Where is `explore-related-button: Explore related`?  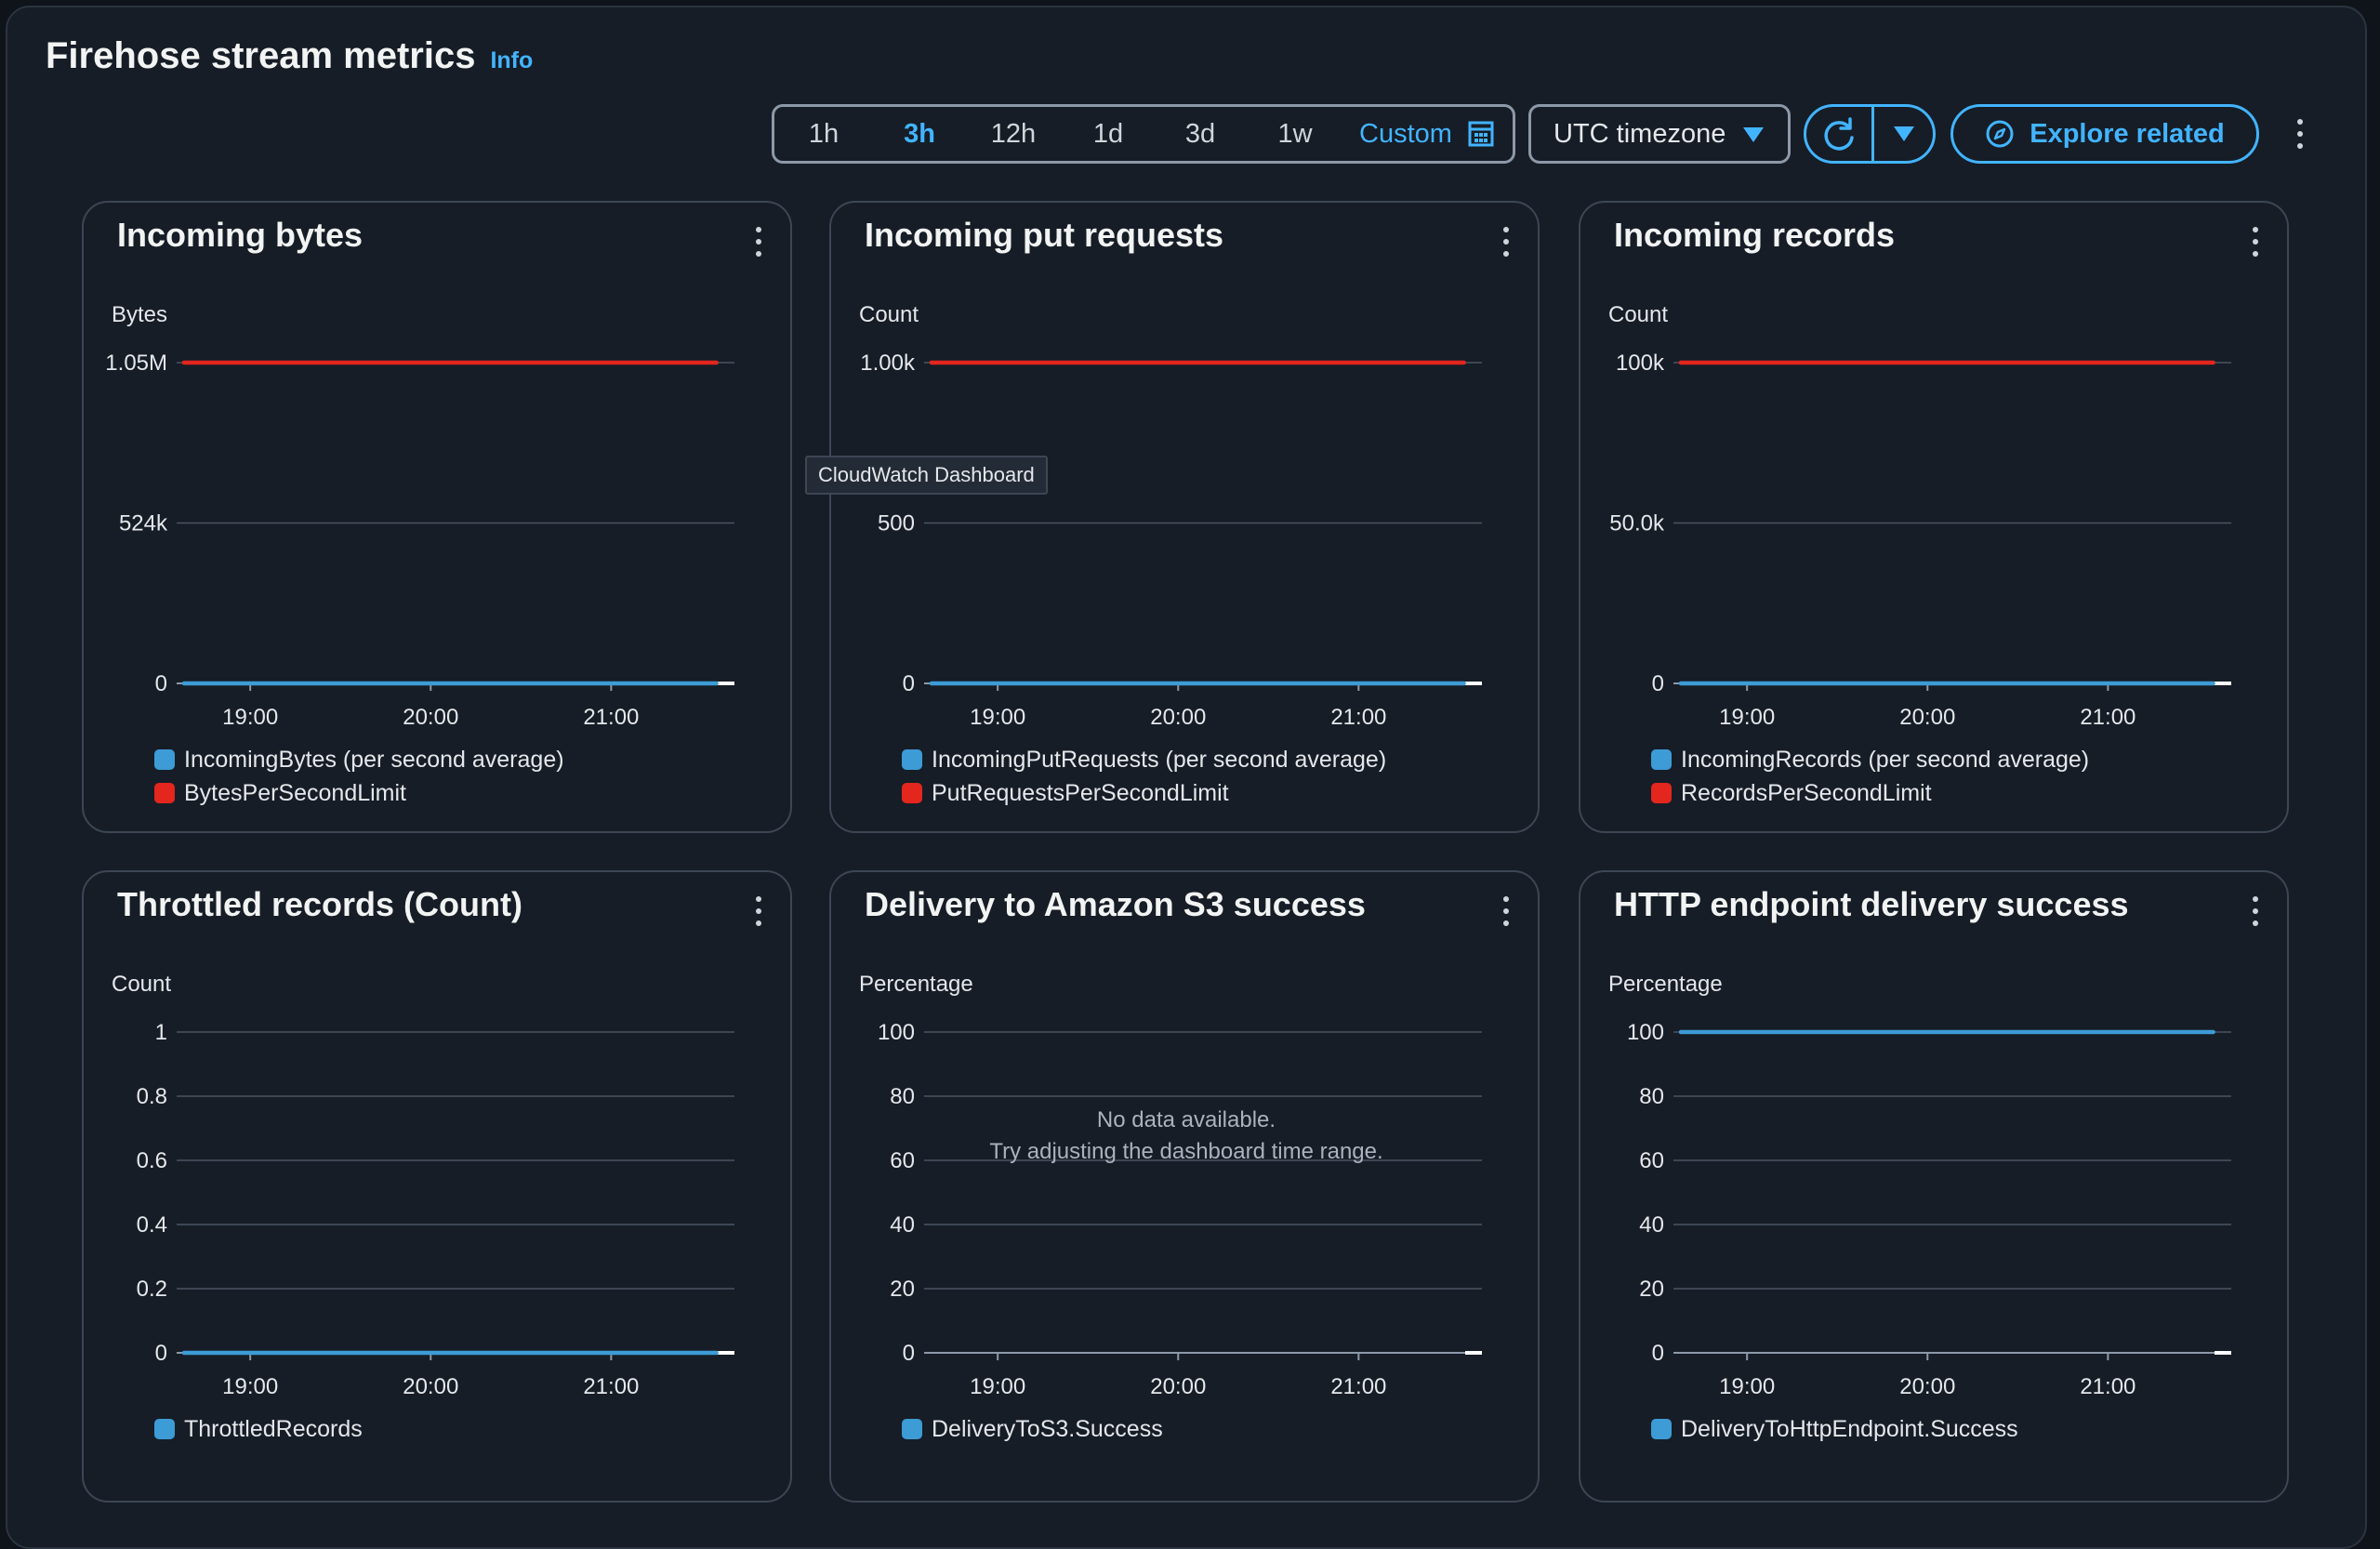
explore-related-button: Explore related is located at coordinates (2104, 134).